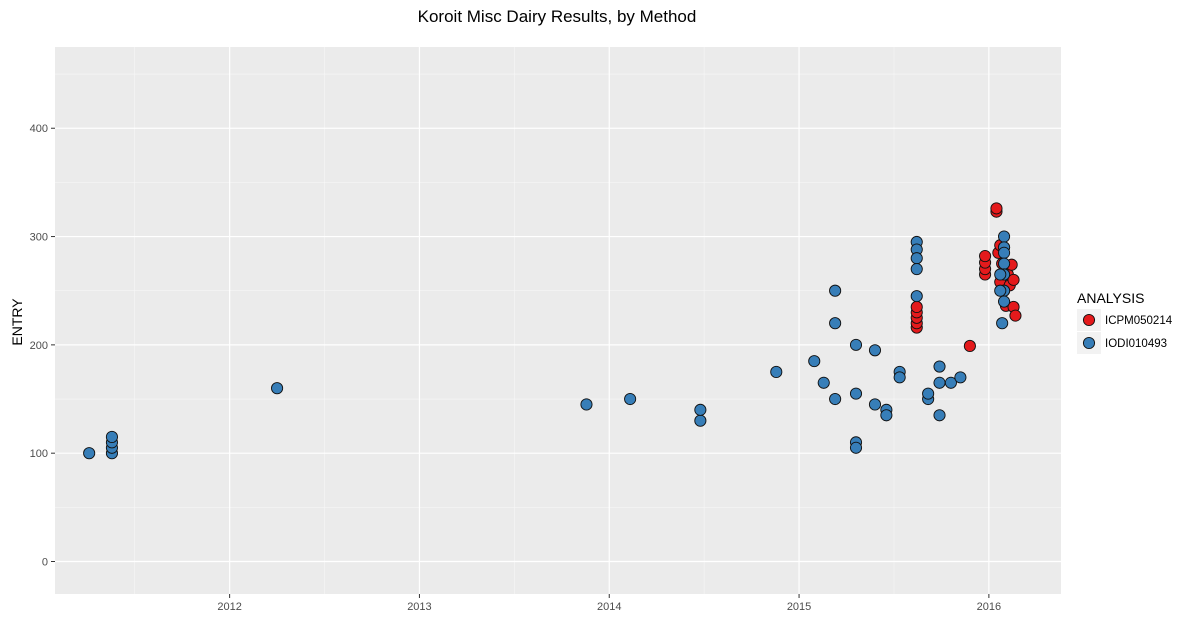 This screenshot has width=1200, height=640. Describe the element at coordinates (557, 16) in the screenshot. I see `chart-title: Koroit Misc Dairy Results, by Method` at that location.